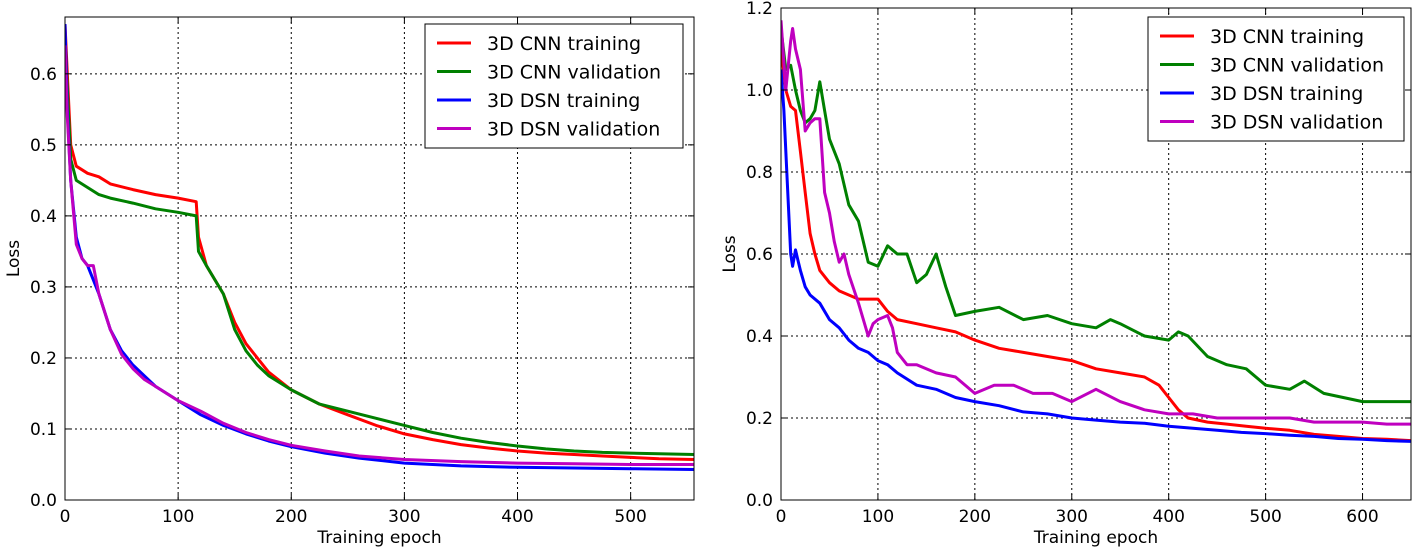 The height and width of the screenshot is (552, 1418). I want to click on y-tick-label: 1.0, so click(759, 91).